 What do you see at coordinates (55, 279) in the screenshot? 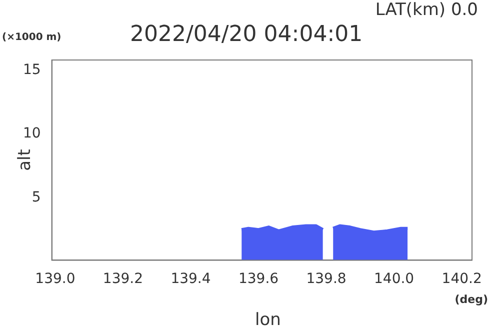
I see `x-tick-label: 139.0` at bounding box center [55, 279].